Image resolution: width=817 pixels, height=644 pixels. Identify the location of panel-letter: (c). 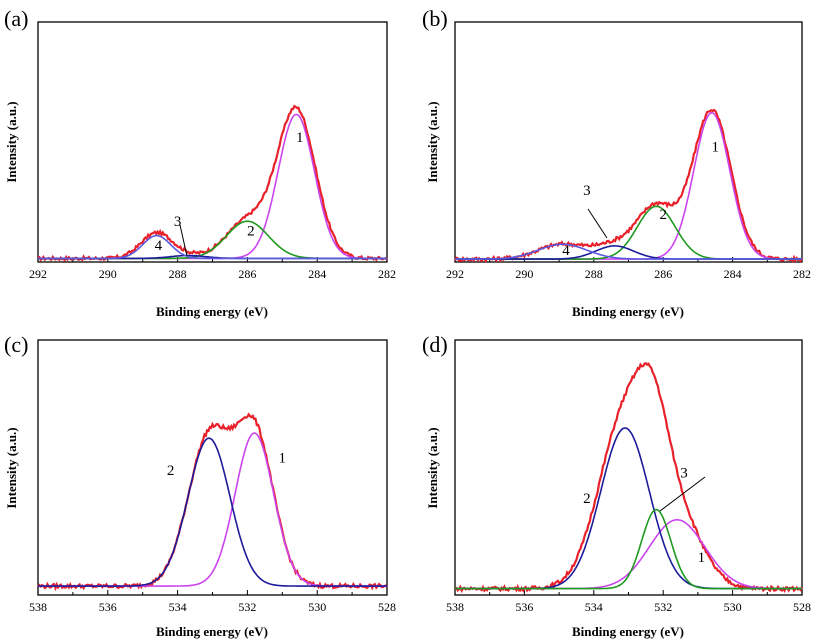
(16, 344).